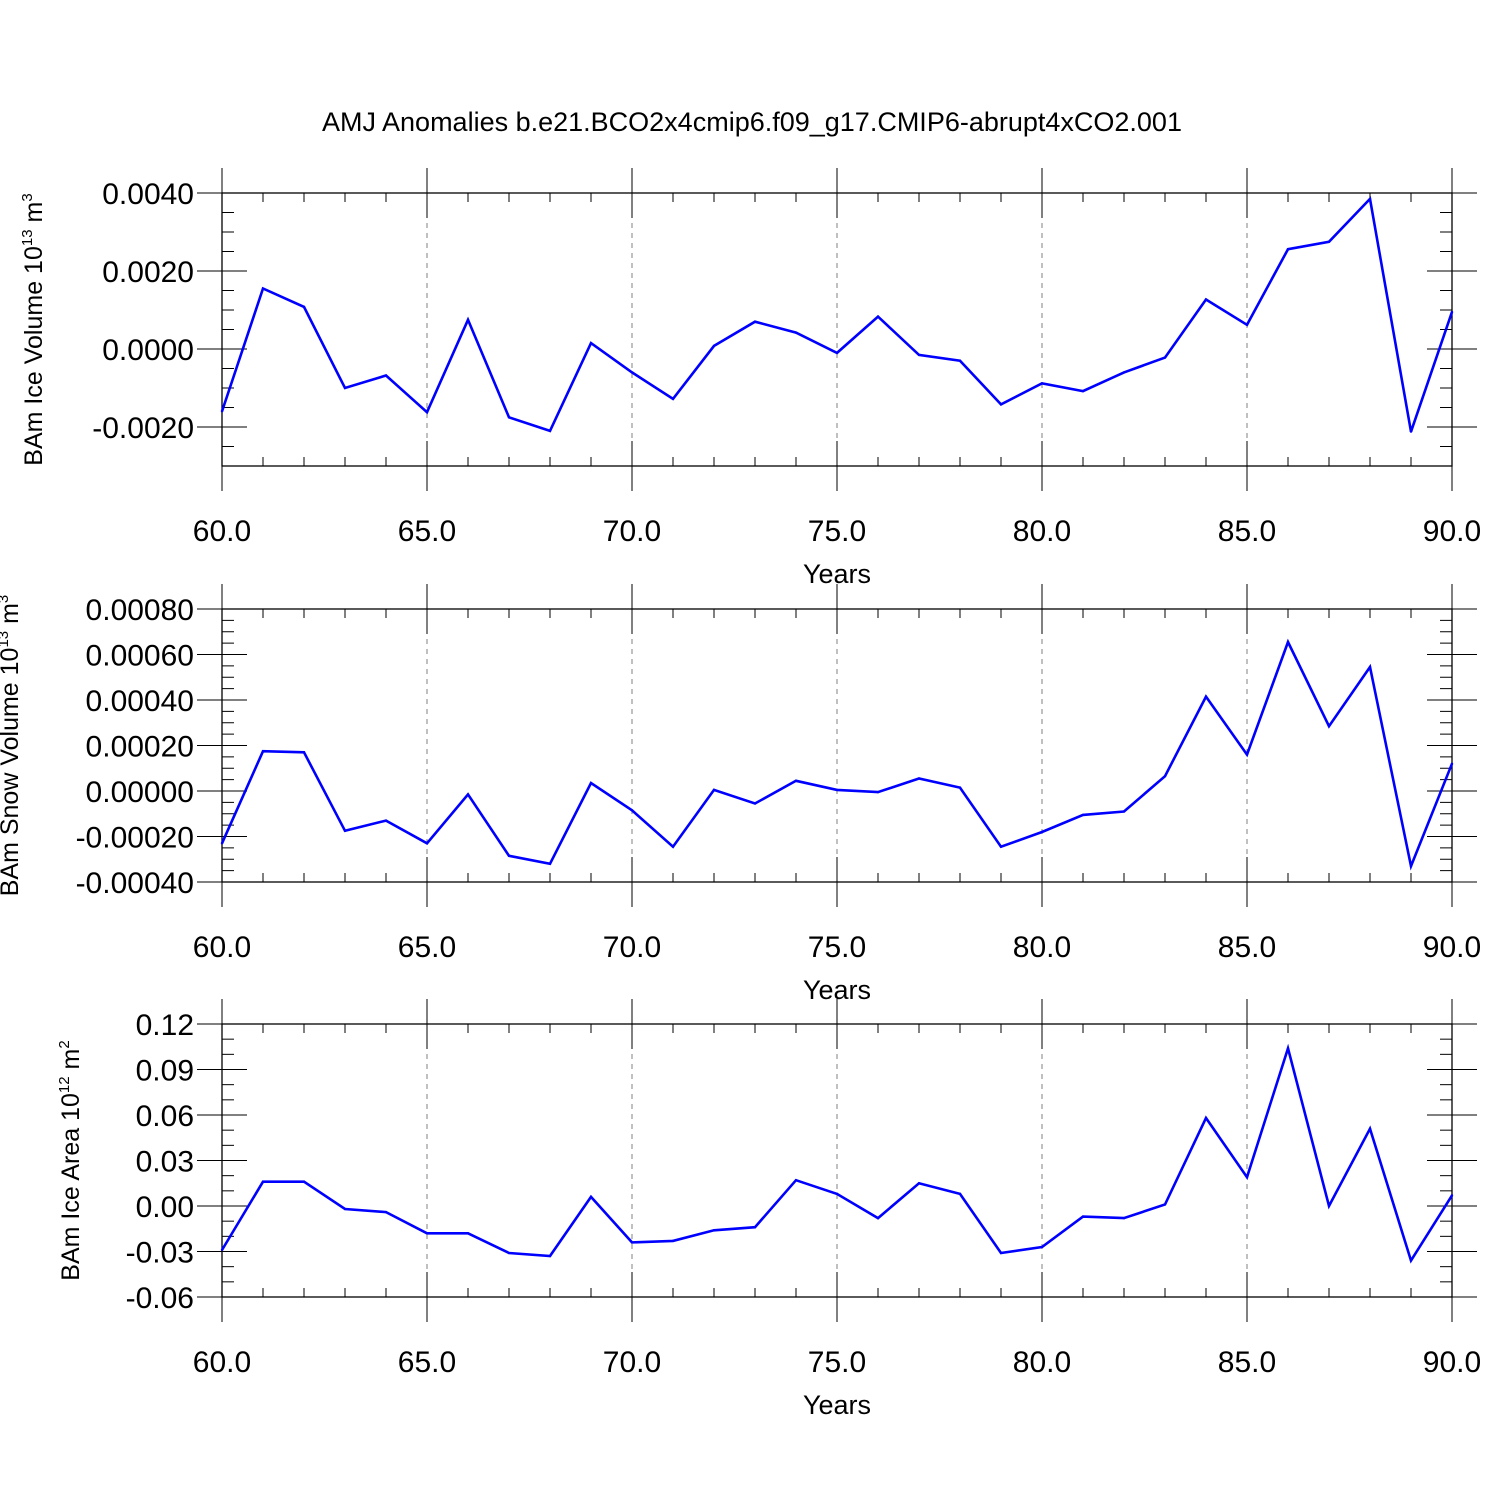 The image size is (1500, 1500). What do you see at coordinates (1042, 1362) in the screenshot?
I see `x-tick-label: 80.0` at bounding box center [1042, 1362].